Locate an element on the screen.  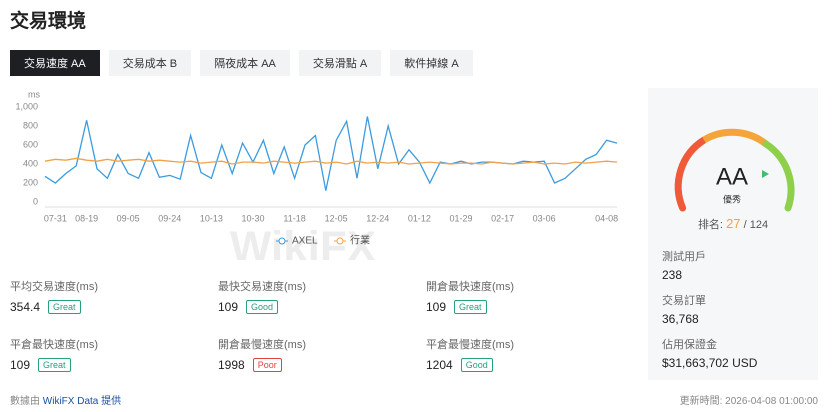
stat: 平均交易速度(ms) 354.4 Great is located at coordinates (105, 296).